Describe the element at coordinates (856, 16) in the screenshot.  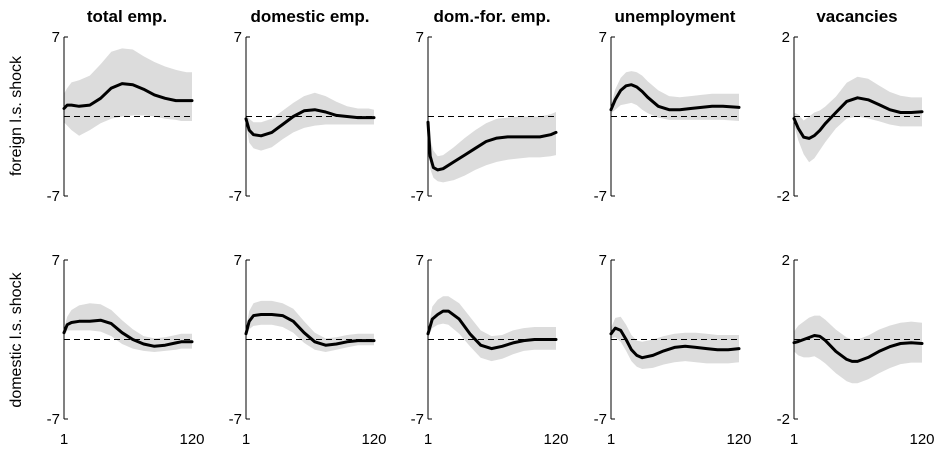
I see `column-title-vacancies: vacancies` at that location.